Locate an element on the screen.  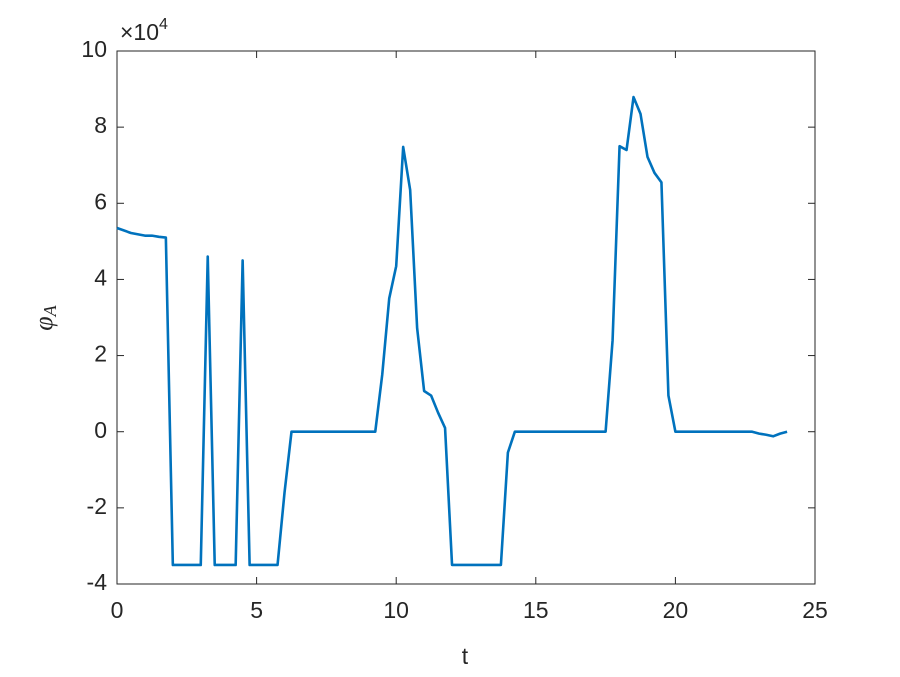
y-tick-label: -4 is located at coordinates (97, 582).